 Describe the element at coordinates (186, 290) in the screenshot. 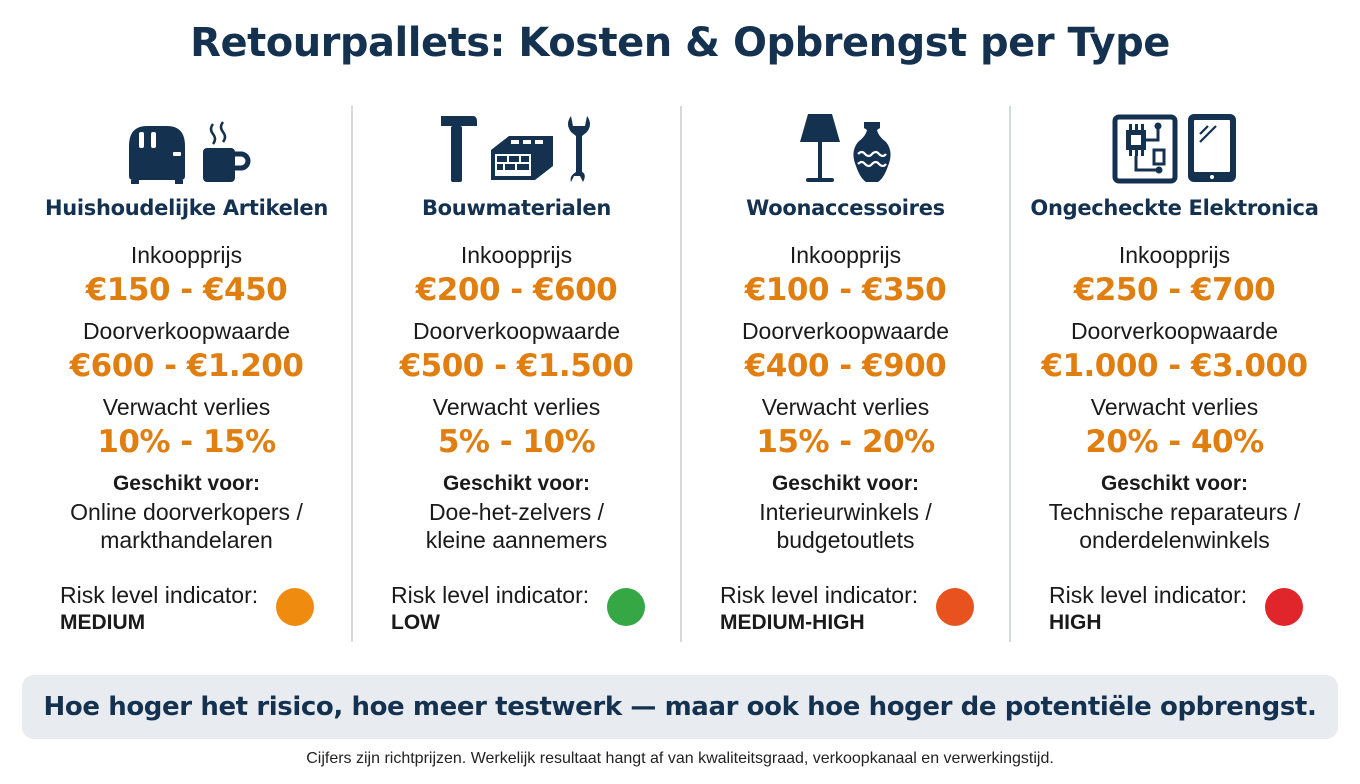

I see `purchase-value: €150 - €450` at that location.